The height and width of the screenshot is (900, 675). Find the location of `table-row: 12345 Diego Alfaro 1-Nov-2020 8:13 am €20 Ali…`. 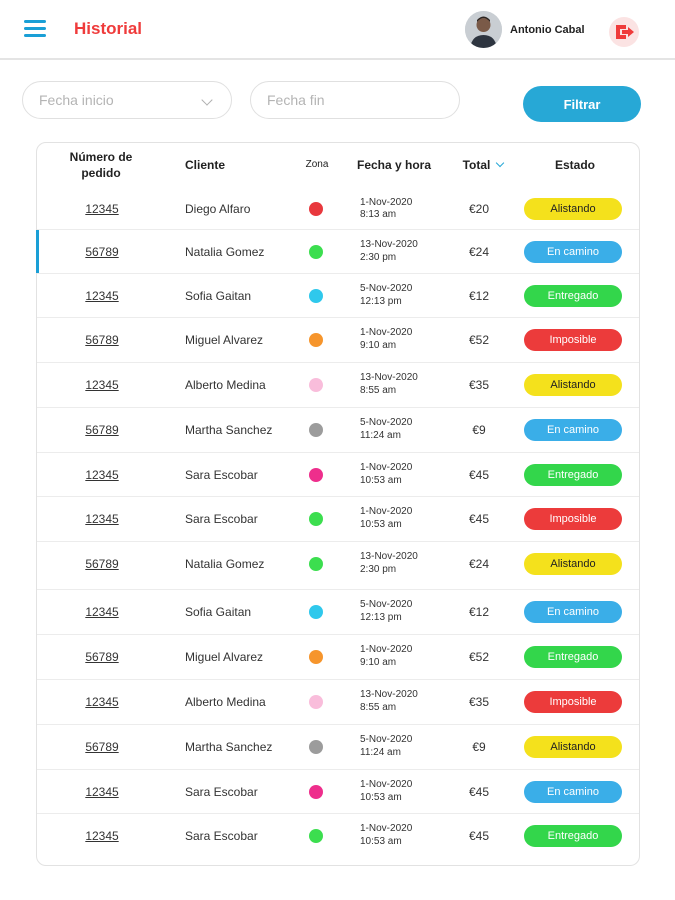

table-row: 12345 Diego Alfaro 1-Nov-2020 8:13 am €20 Ali… is located at coordinates (338, 209).